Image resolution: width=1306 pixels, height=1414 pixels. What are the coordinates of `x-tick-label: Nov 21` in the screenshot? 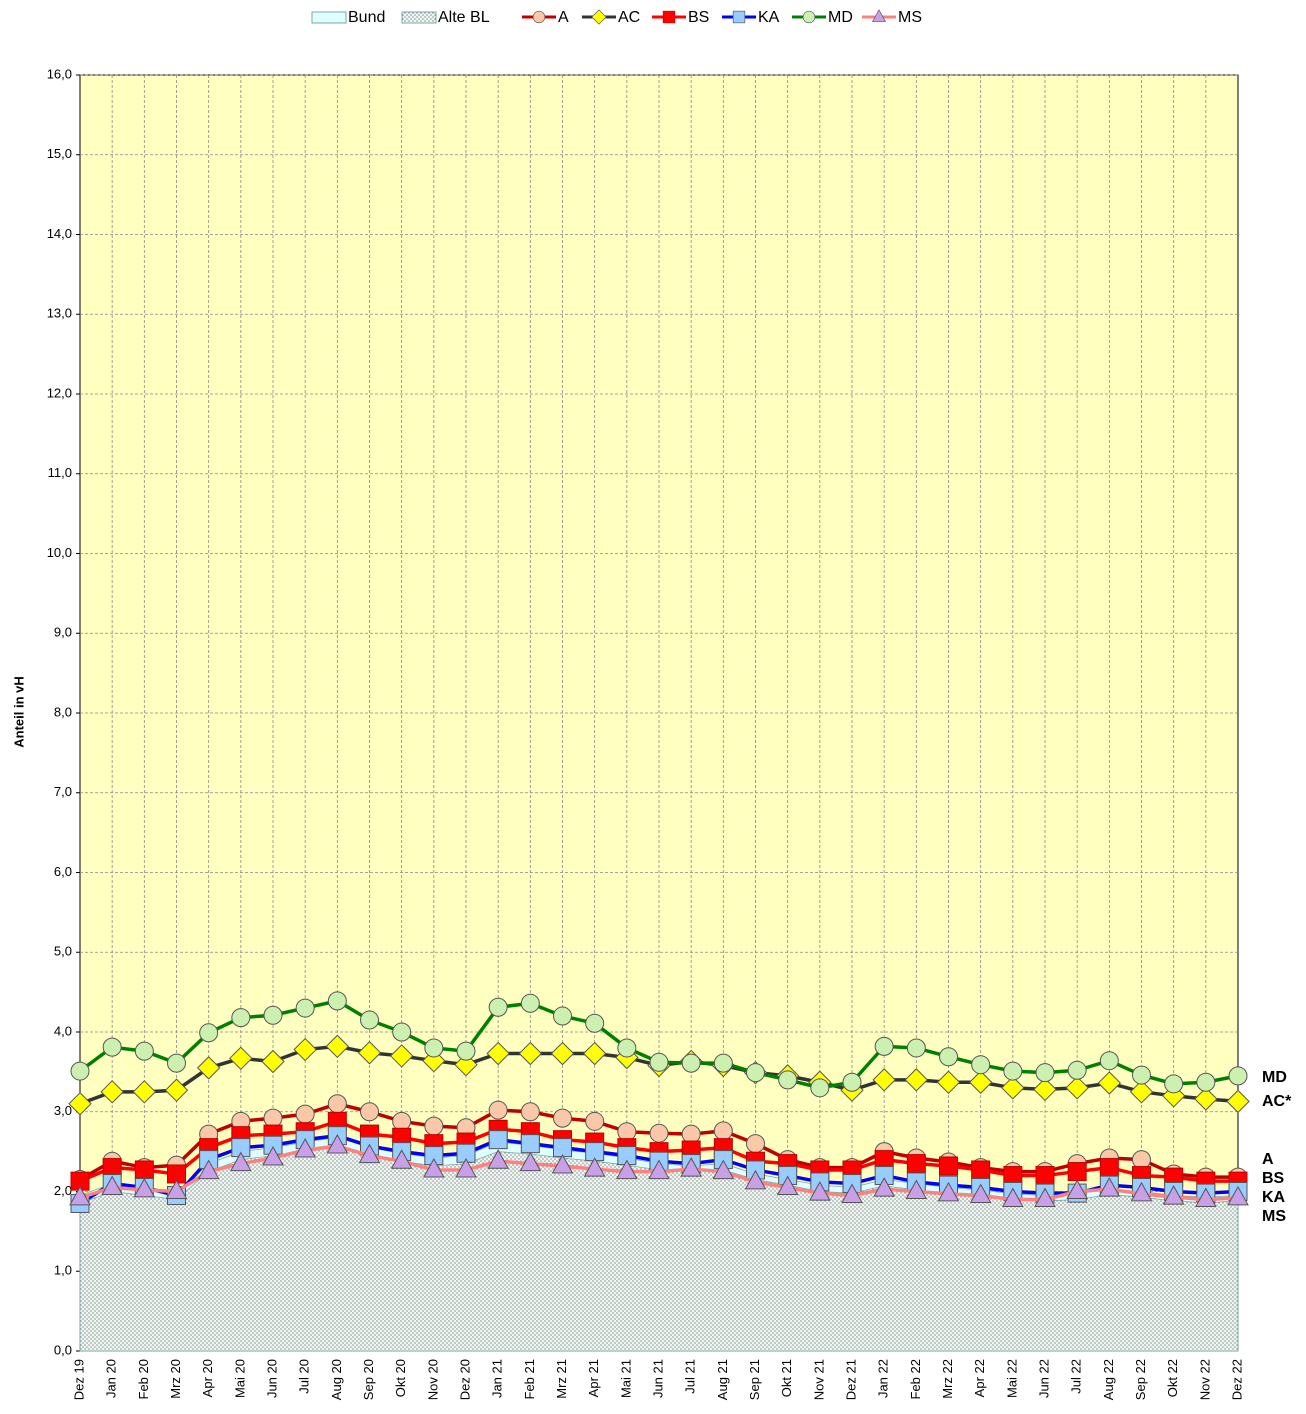 It's located at (818, 1379).